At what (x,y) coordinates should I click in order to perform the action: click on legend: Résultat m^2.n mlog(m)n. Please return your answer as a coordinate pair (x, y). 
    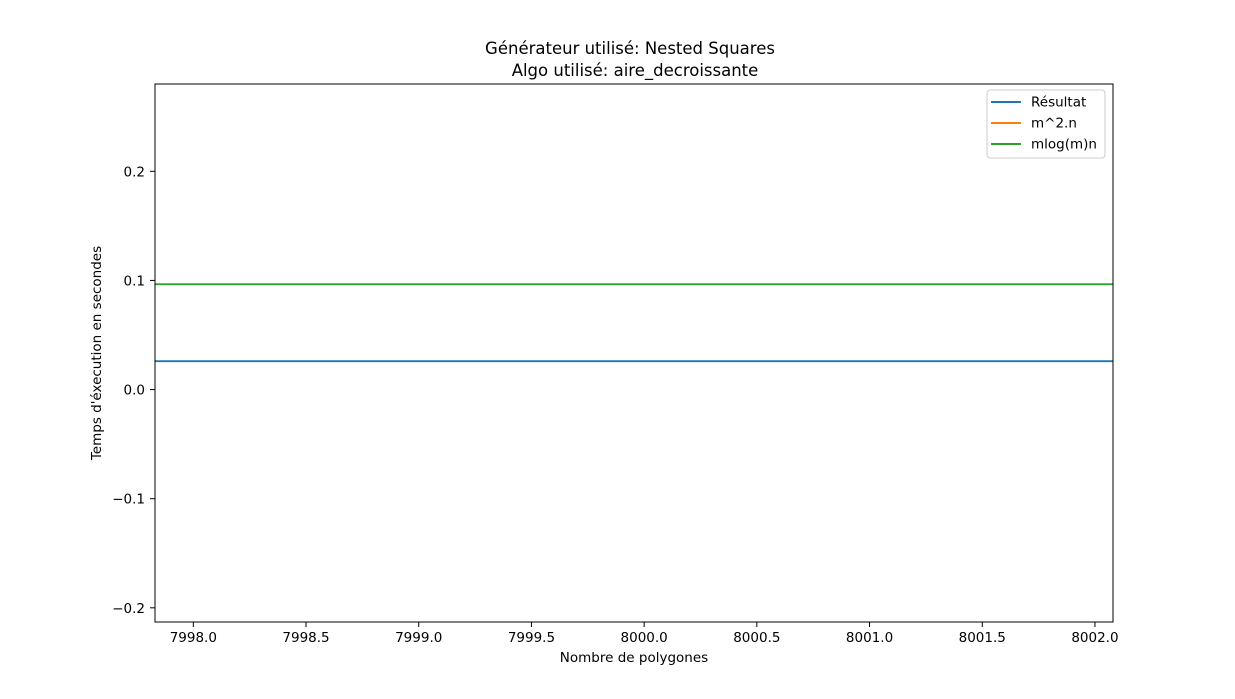
    Looking at the image, I should click on (1046, 124).